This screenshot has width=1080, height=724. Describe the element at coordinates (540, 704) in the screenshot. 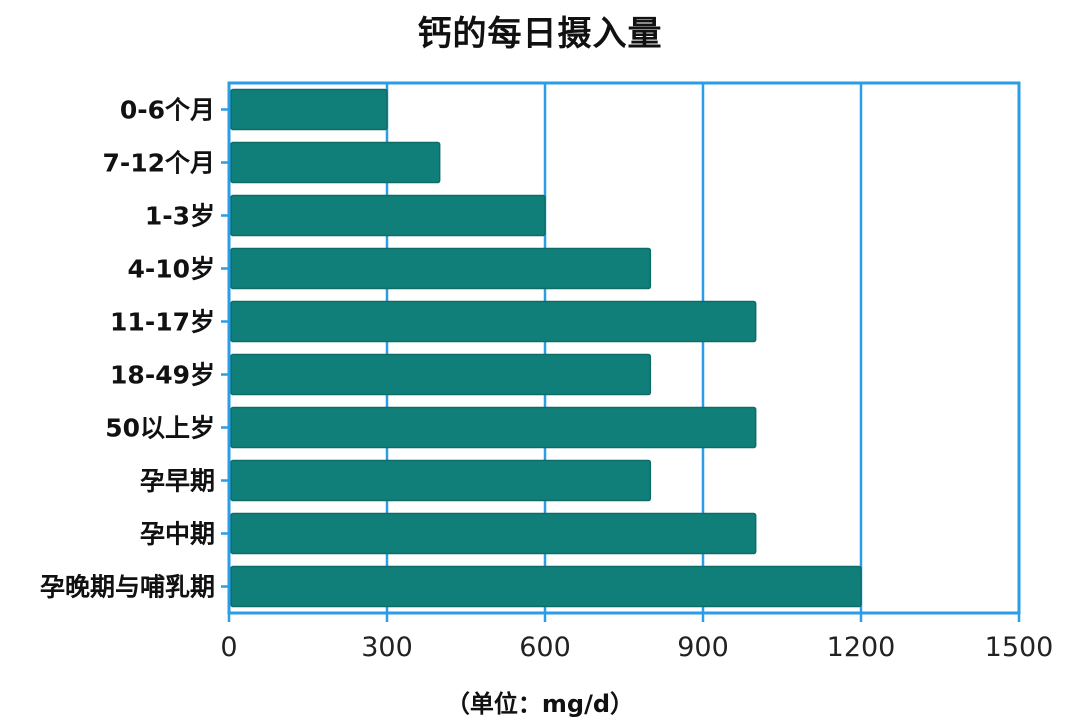

I see `x-axis-label: （单位：mg/d）` at that location.